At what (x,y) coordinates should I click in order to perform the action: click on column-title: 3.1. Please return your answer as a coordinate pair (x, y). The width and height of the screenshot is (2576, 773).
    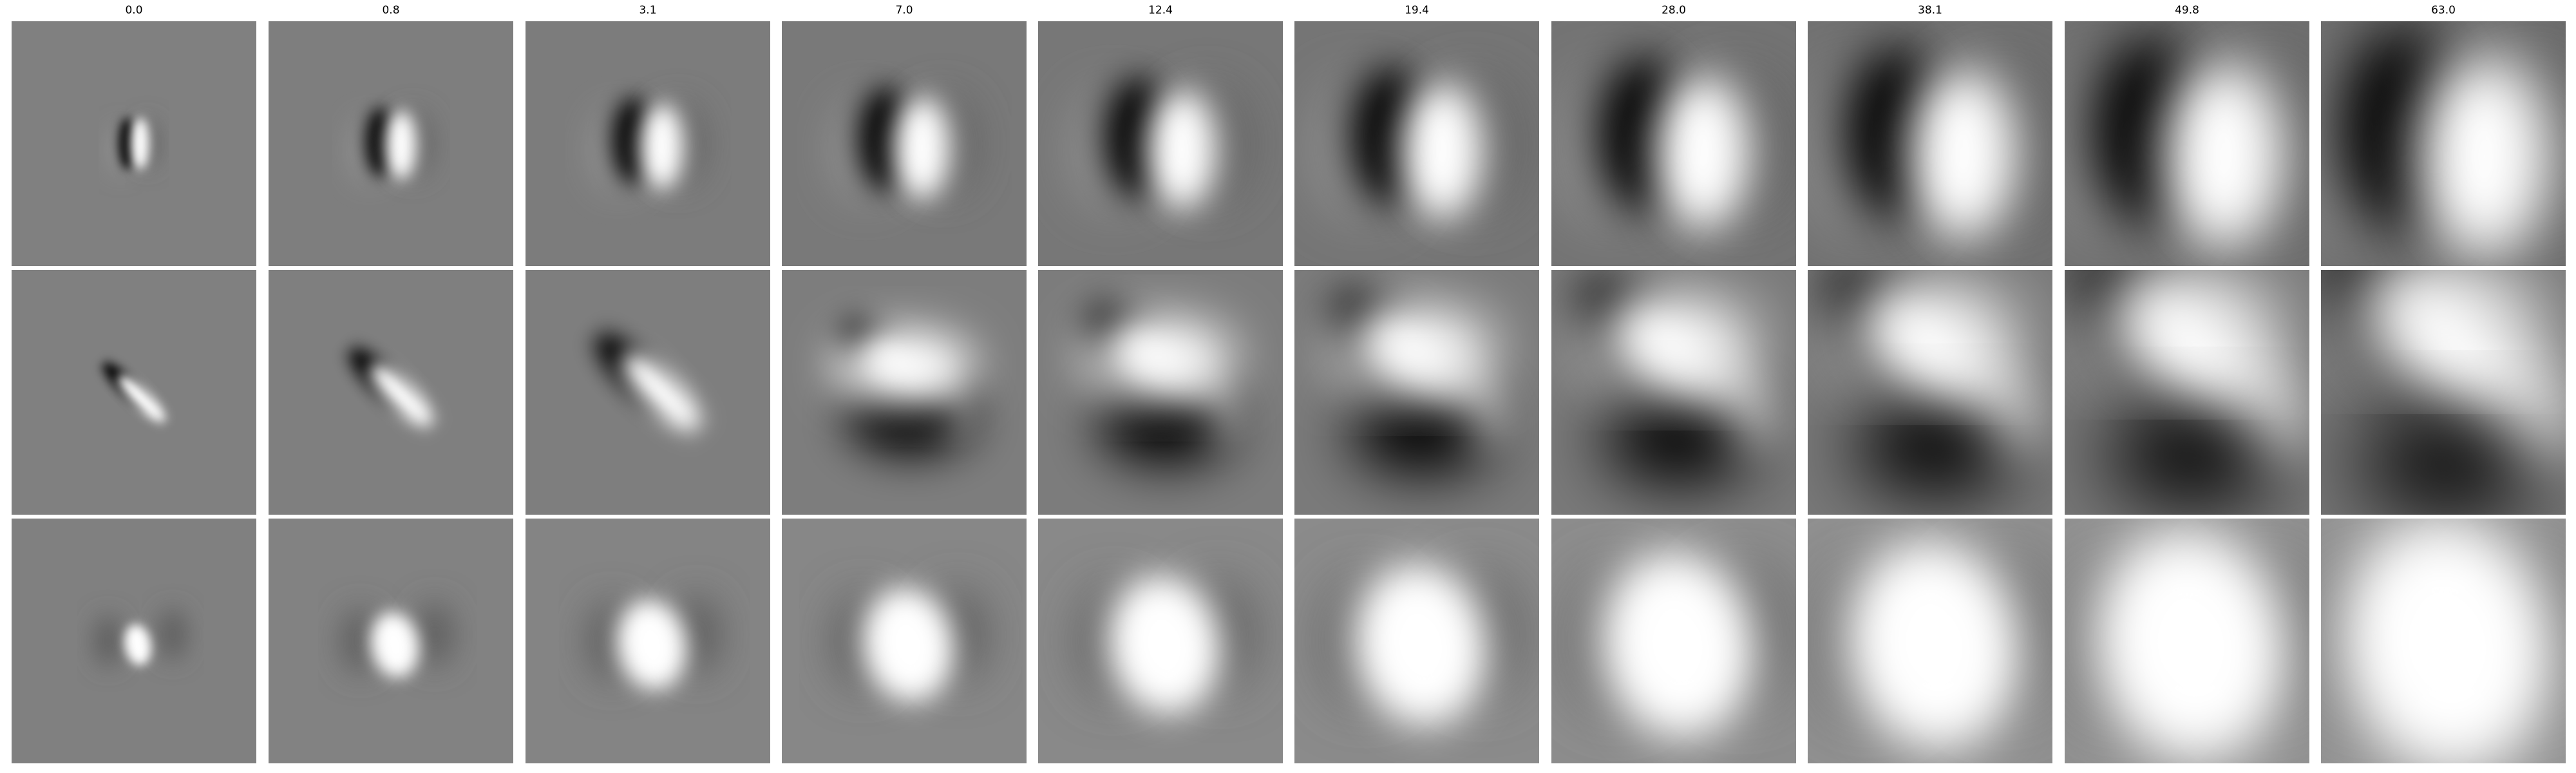
    Looking at the image, I should click on (648, 10).